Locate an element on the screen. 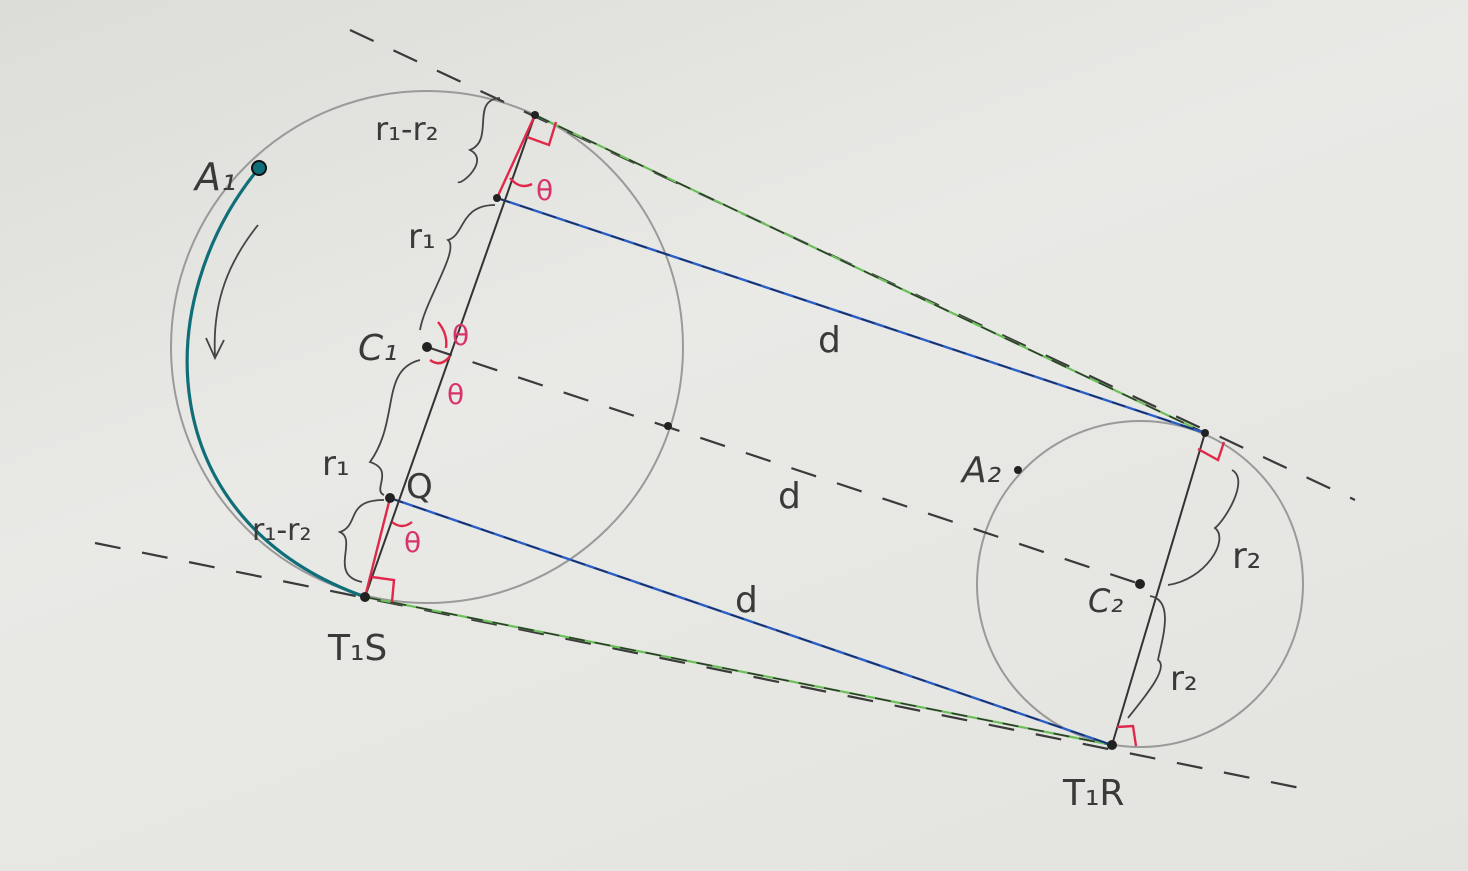  brace-r1-minus-r2-lower is located at coordinates (361, 541).